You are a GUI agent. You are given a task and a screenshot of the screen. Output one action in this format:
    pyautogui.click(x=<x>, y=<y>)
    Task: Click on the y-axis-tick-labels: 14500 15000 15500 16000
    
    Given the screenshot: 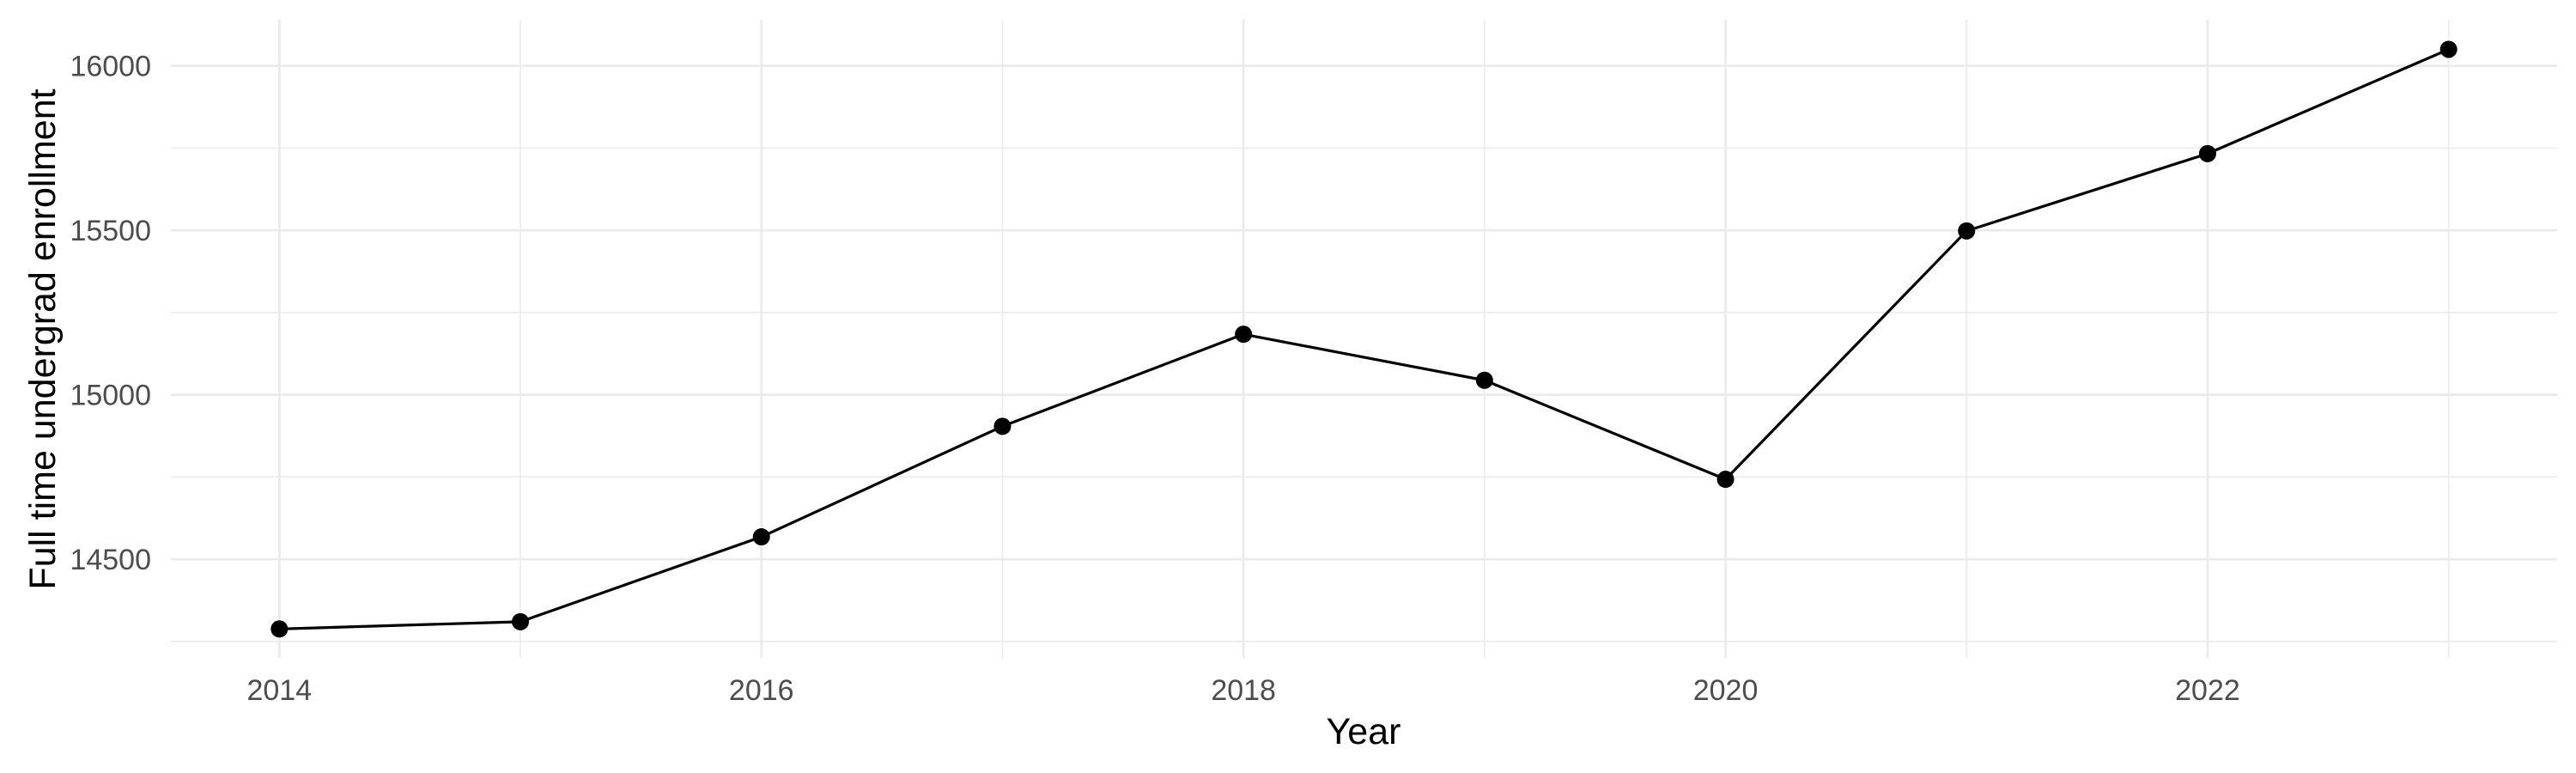 What is the action you would take?
    pyautogui.click(x=111, y=313)
    